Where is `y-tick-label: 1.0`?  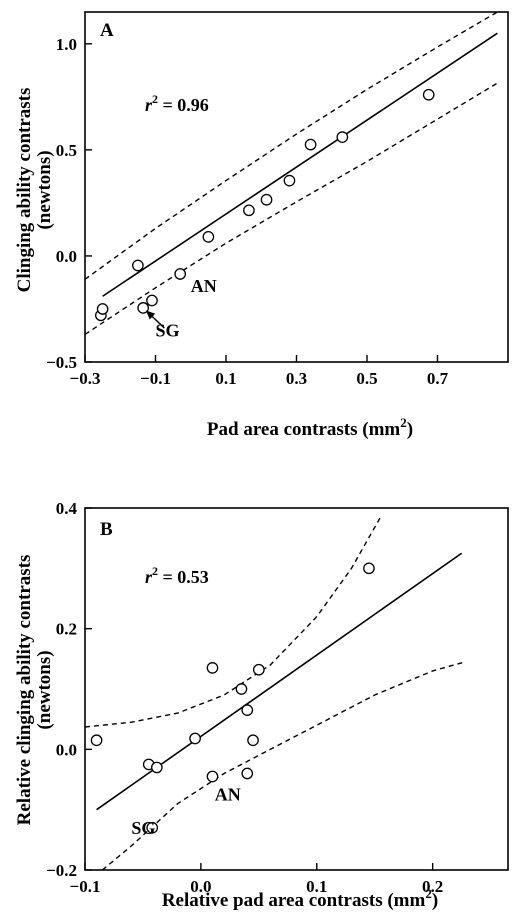 y-tick-label: 1.0 is located at coordinates (66, 44).